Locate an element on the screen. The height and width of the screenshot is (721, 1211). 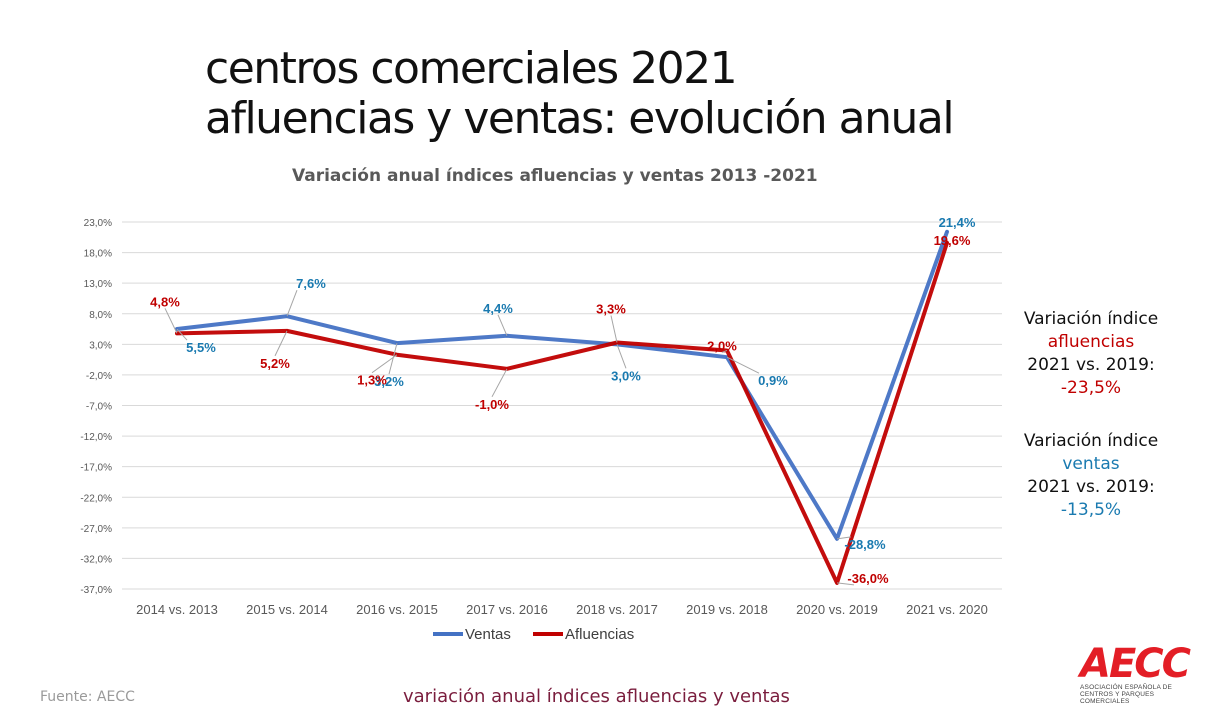
ventas-data-label: 5,5% is located at coordinates (201, 347).